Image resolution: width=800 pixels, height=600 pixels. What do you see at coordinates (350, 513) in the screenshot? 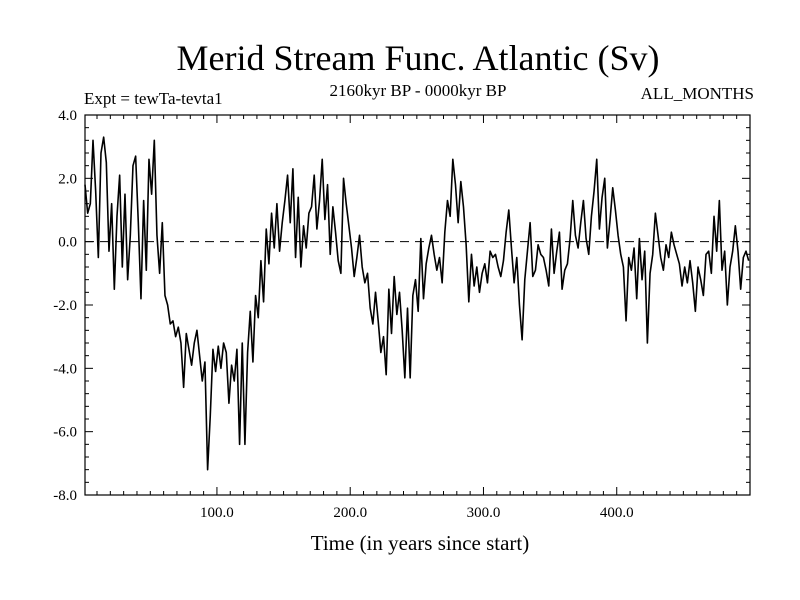
I see `x-tick-label: 200.0` at bounding box center [350, 513].